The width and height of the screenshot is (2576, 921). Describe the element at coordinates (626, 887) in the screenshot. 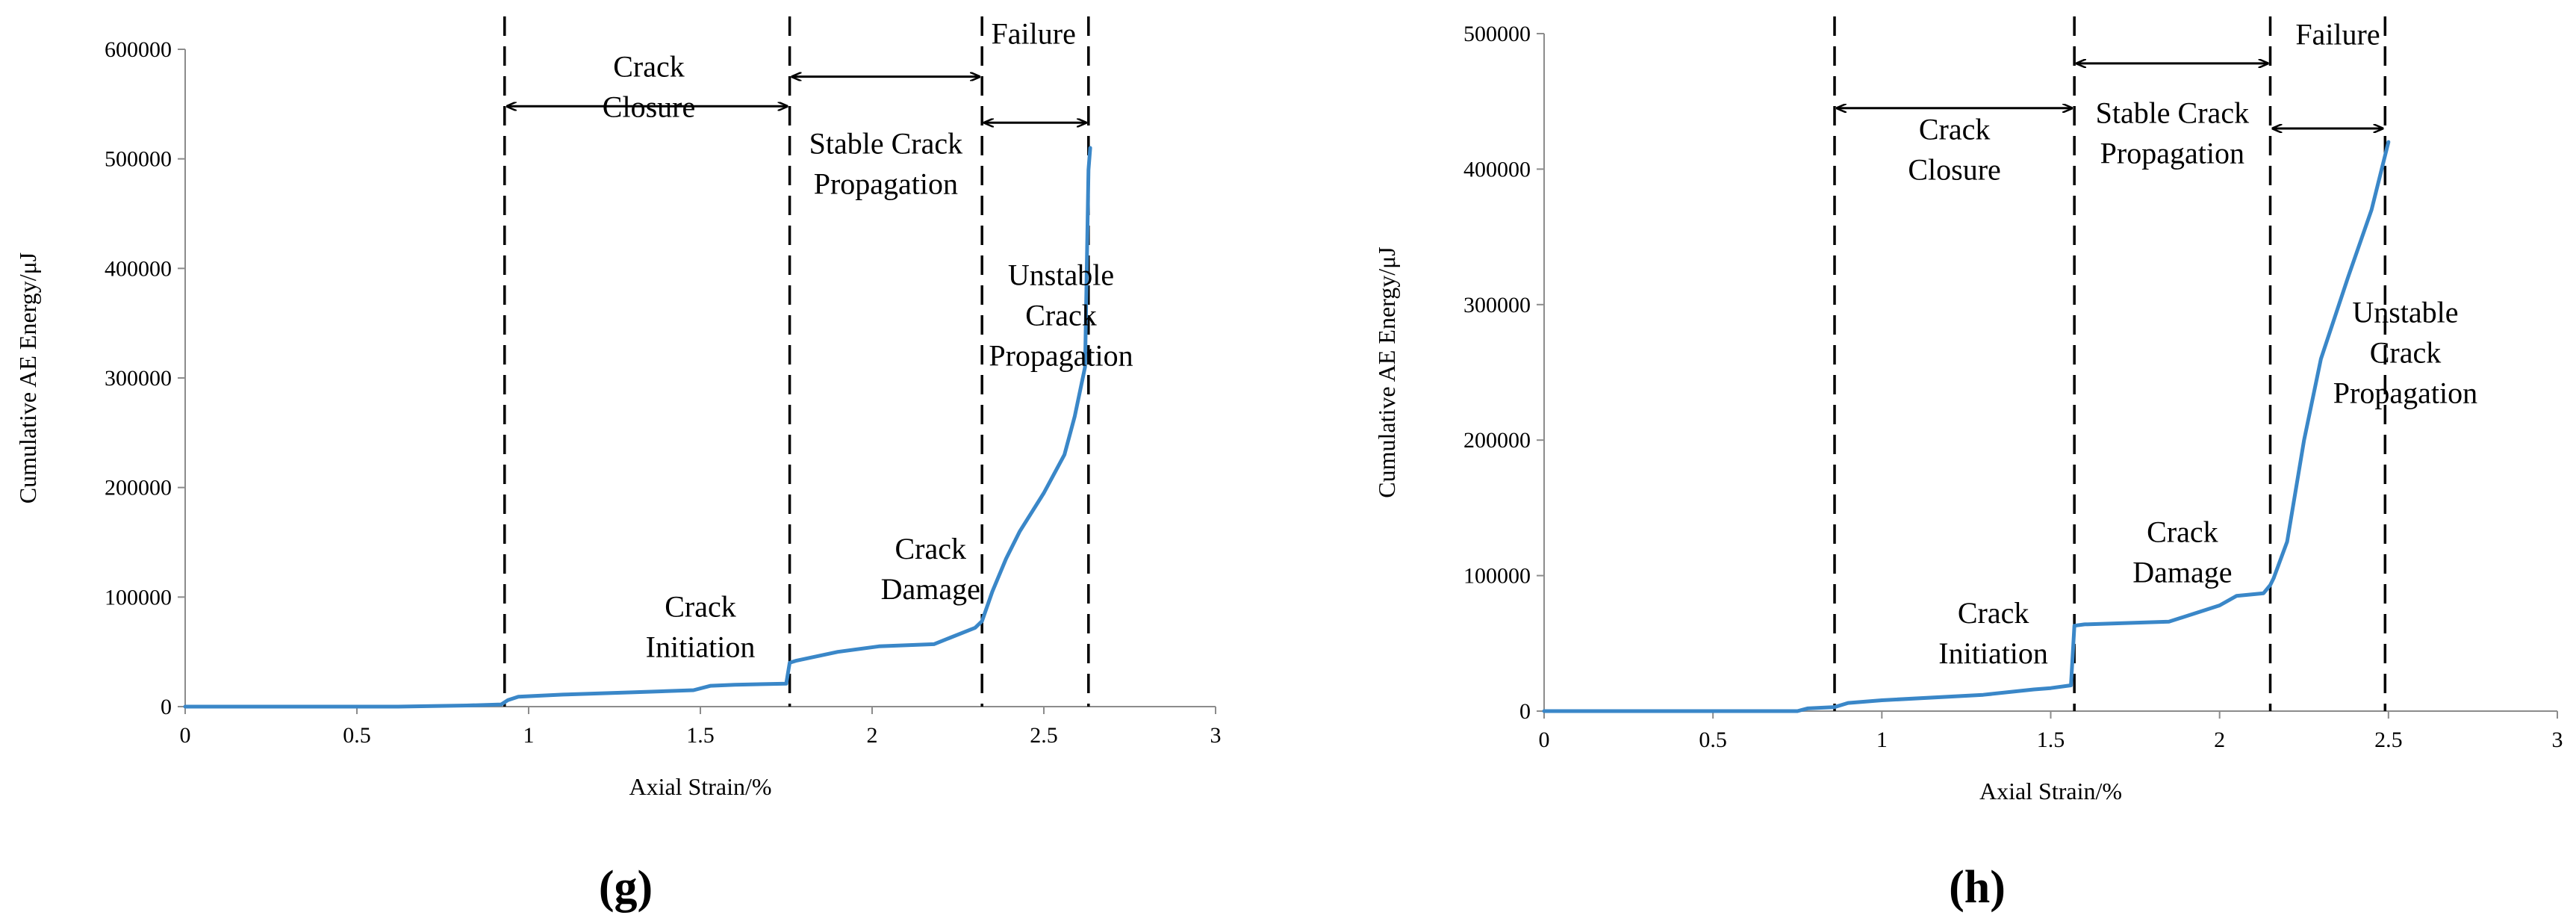

I see `panel-label: (g)` at that location.